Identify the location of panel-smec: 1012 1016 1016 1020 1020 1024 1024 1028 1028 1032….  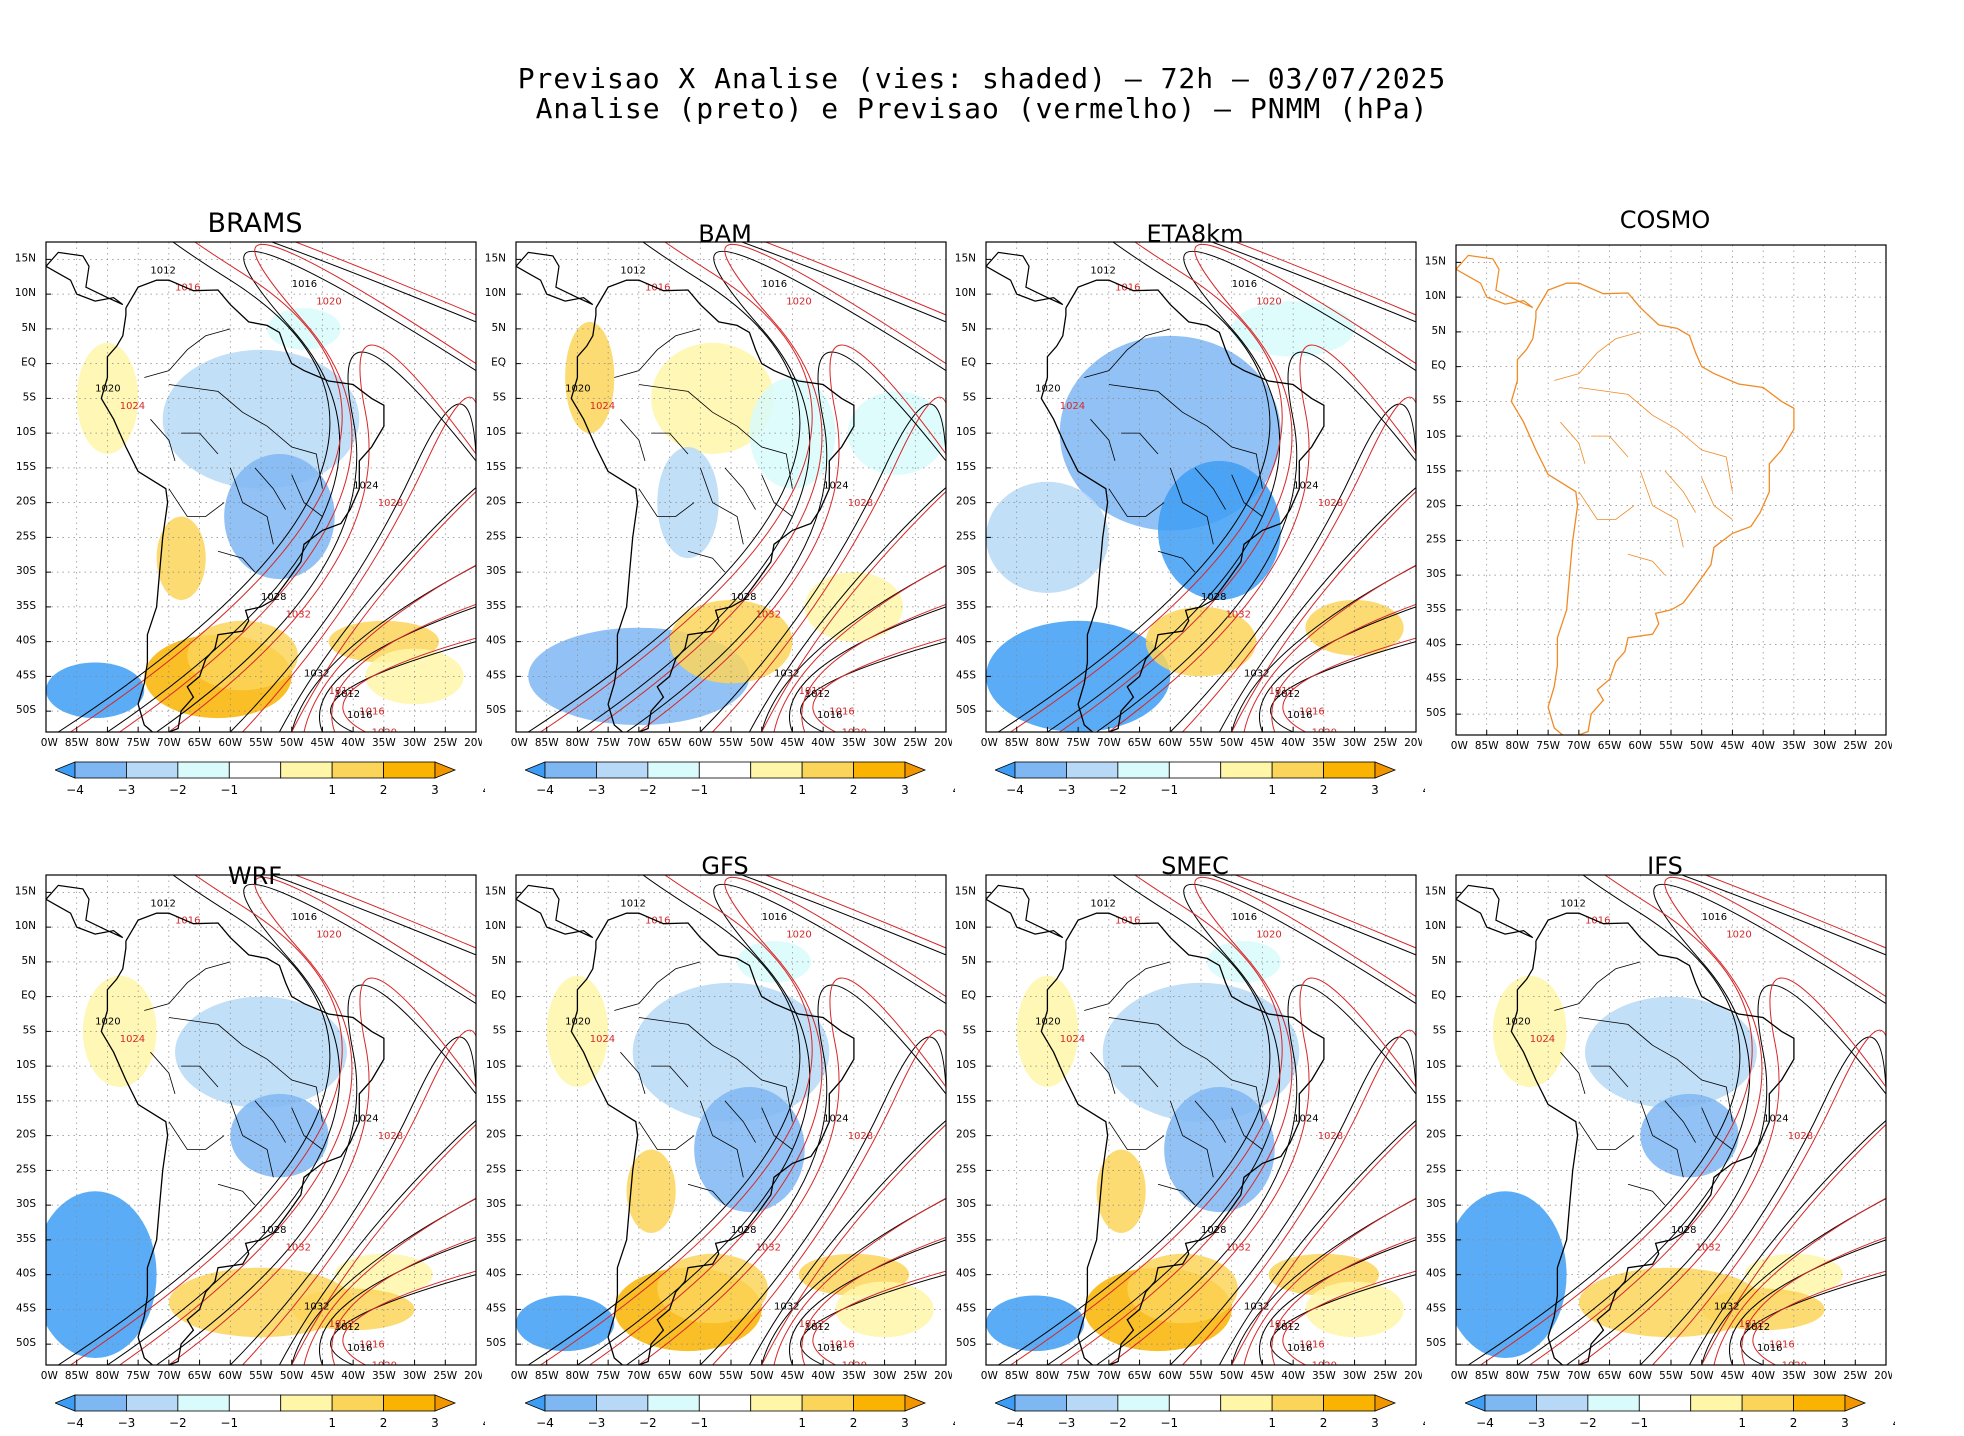
(1190, 1151).